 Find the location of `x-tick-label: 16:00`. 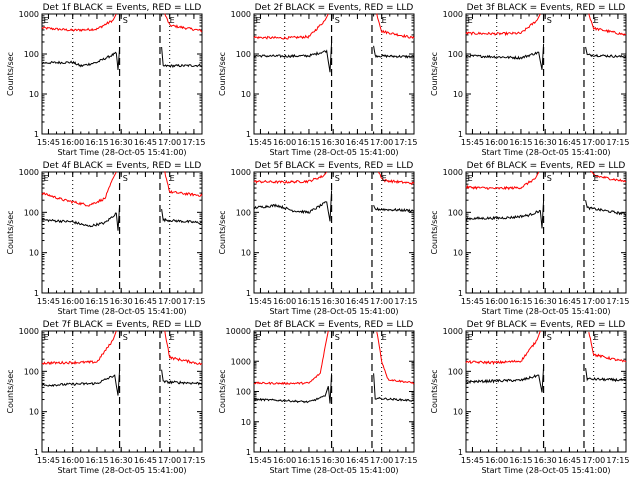

x-tick-label: 16:00 is located at coordinates (284, 301).